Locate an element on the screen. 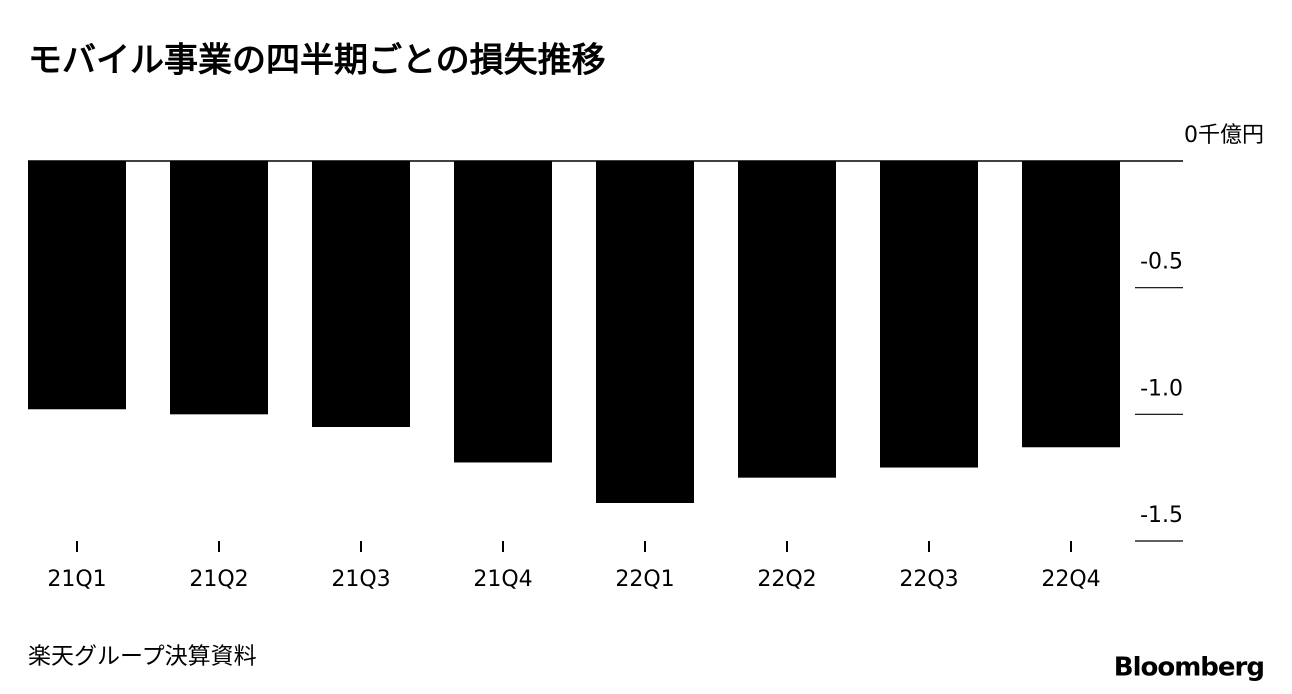 The height and width of the screenshot is (694, 1292). x-tick-label: 21Q4 is located at coordinates (502, 579).